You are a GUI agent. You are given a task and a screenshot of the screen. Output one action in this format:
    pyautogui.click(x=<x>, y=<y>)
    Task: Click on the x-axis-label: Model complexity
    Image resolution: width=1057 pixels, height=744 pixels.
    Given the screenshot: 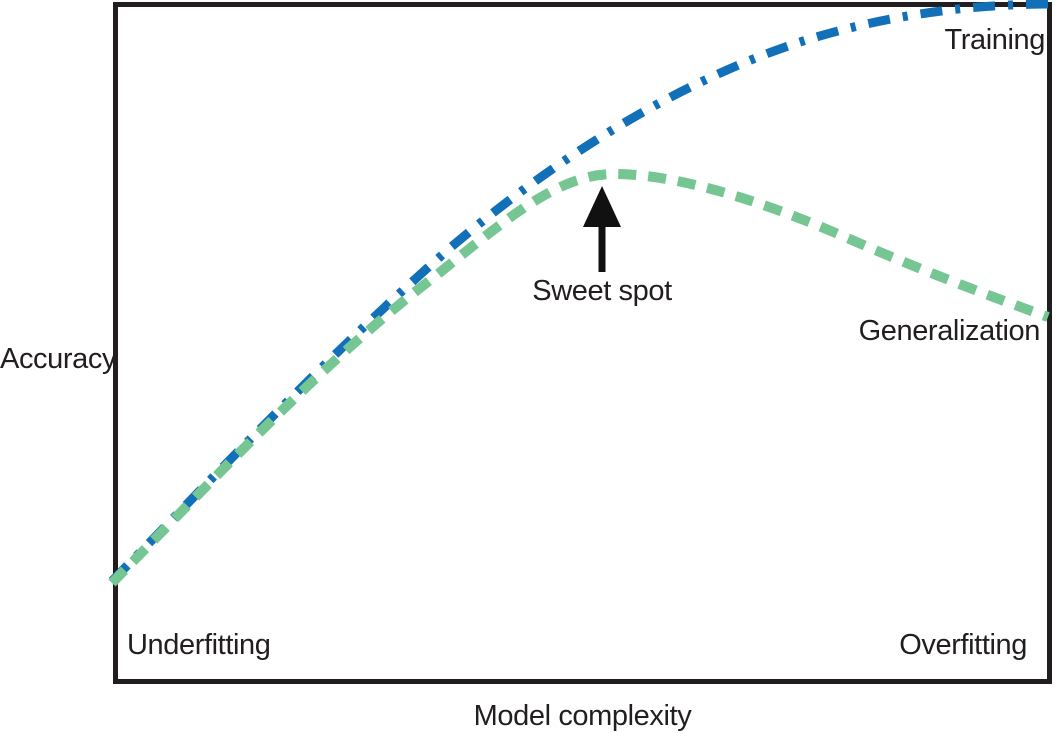 What is the action you would take?
    pyautogui.click(x=582, y=716)
    